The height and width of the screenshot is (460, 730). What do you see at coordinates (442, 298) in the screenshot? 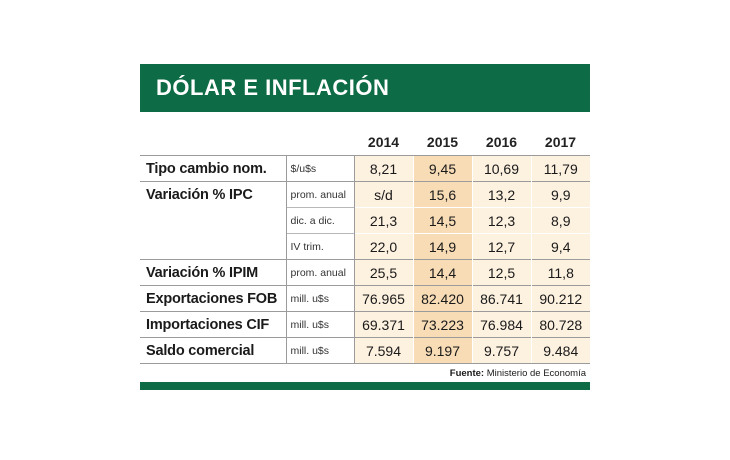
I see `cell-value: 82.420` at bounding box center [442, 298].